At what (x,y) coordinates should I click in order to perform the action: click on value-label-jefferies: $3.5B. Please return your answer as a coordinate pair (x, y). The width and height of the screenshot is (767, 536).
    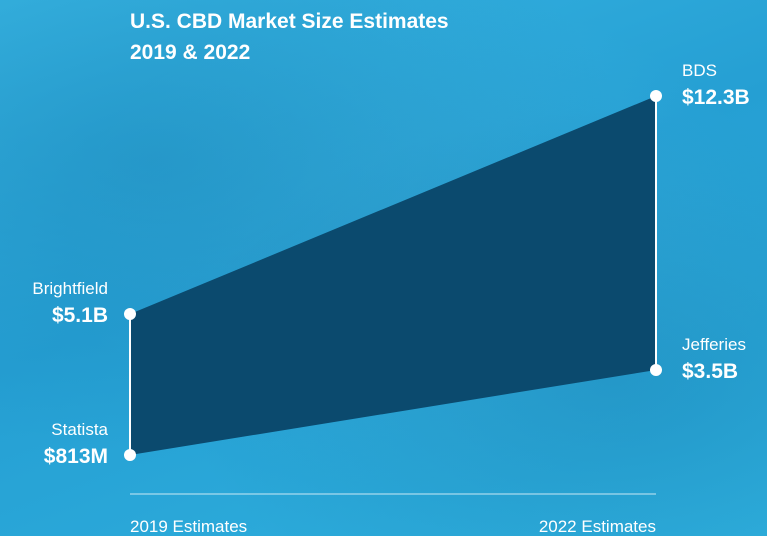
    Looking at the image, I should click on (710, 371).